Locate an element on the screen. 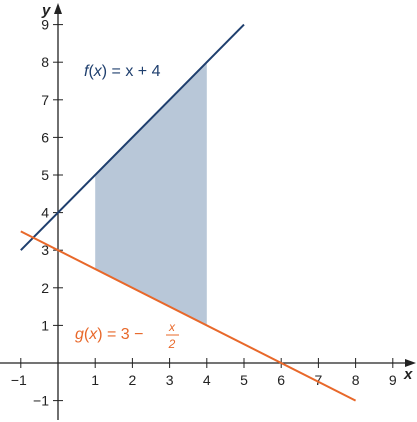 This screenshot has width=417, height=422. x-tick-label: 3 is located at coordinates (170, 380).